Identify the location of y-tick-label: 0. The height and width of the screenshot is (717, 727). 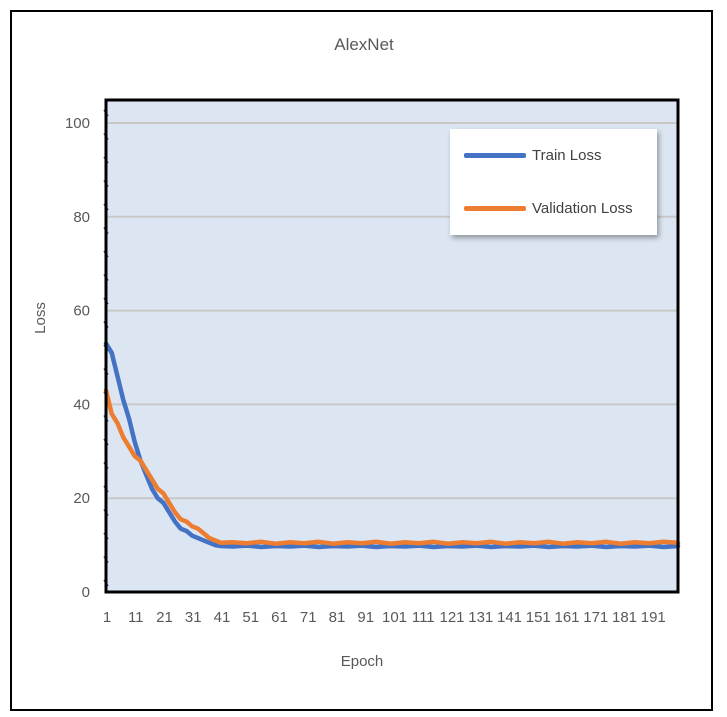
(86, 592).